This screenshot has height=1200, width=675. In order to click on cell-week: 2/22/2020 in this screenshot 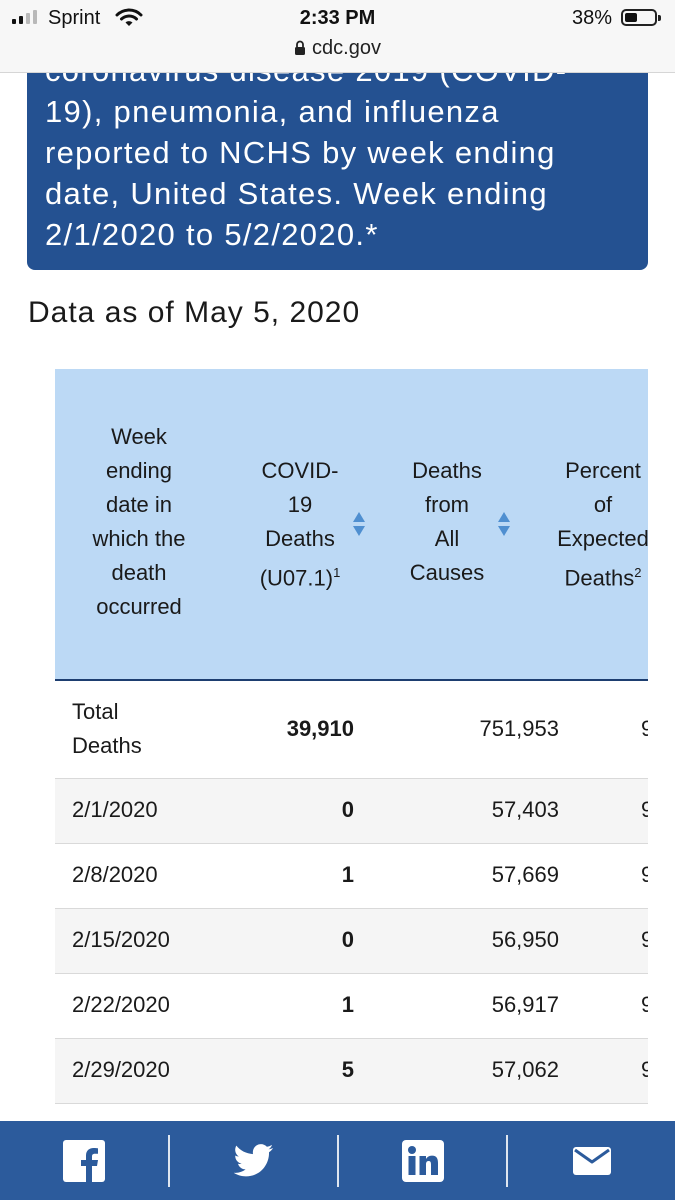, I will do `click(121, 1004)`.